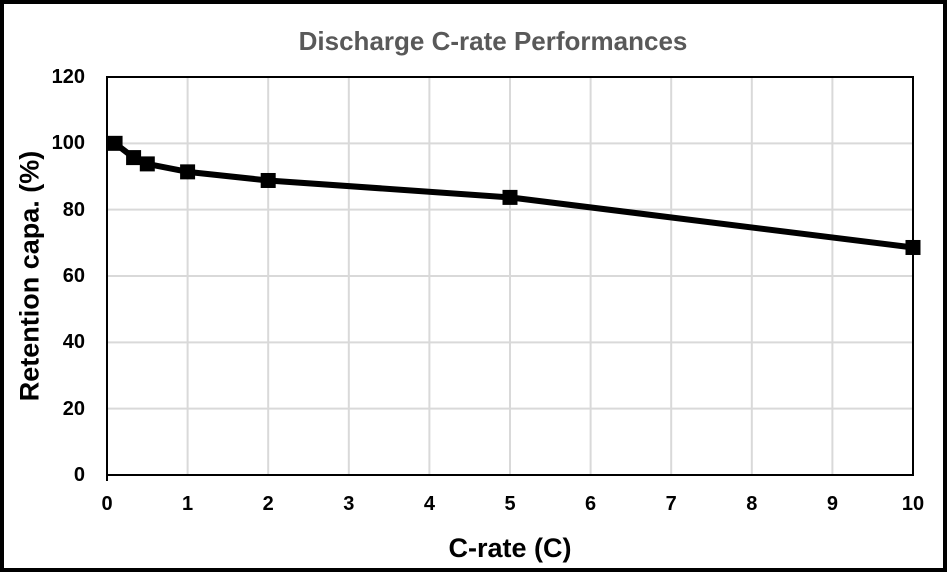 The height and width of the screenshot is (572, 947). What do you see at coordinates (79, 475) in the screenshot?
I see `y-tick-label: 0` at bounding box center [79, 475].